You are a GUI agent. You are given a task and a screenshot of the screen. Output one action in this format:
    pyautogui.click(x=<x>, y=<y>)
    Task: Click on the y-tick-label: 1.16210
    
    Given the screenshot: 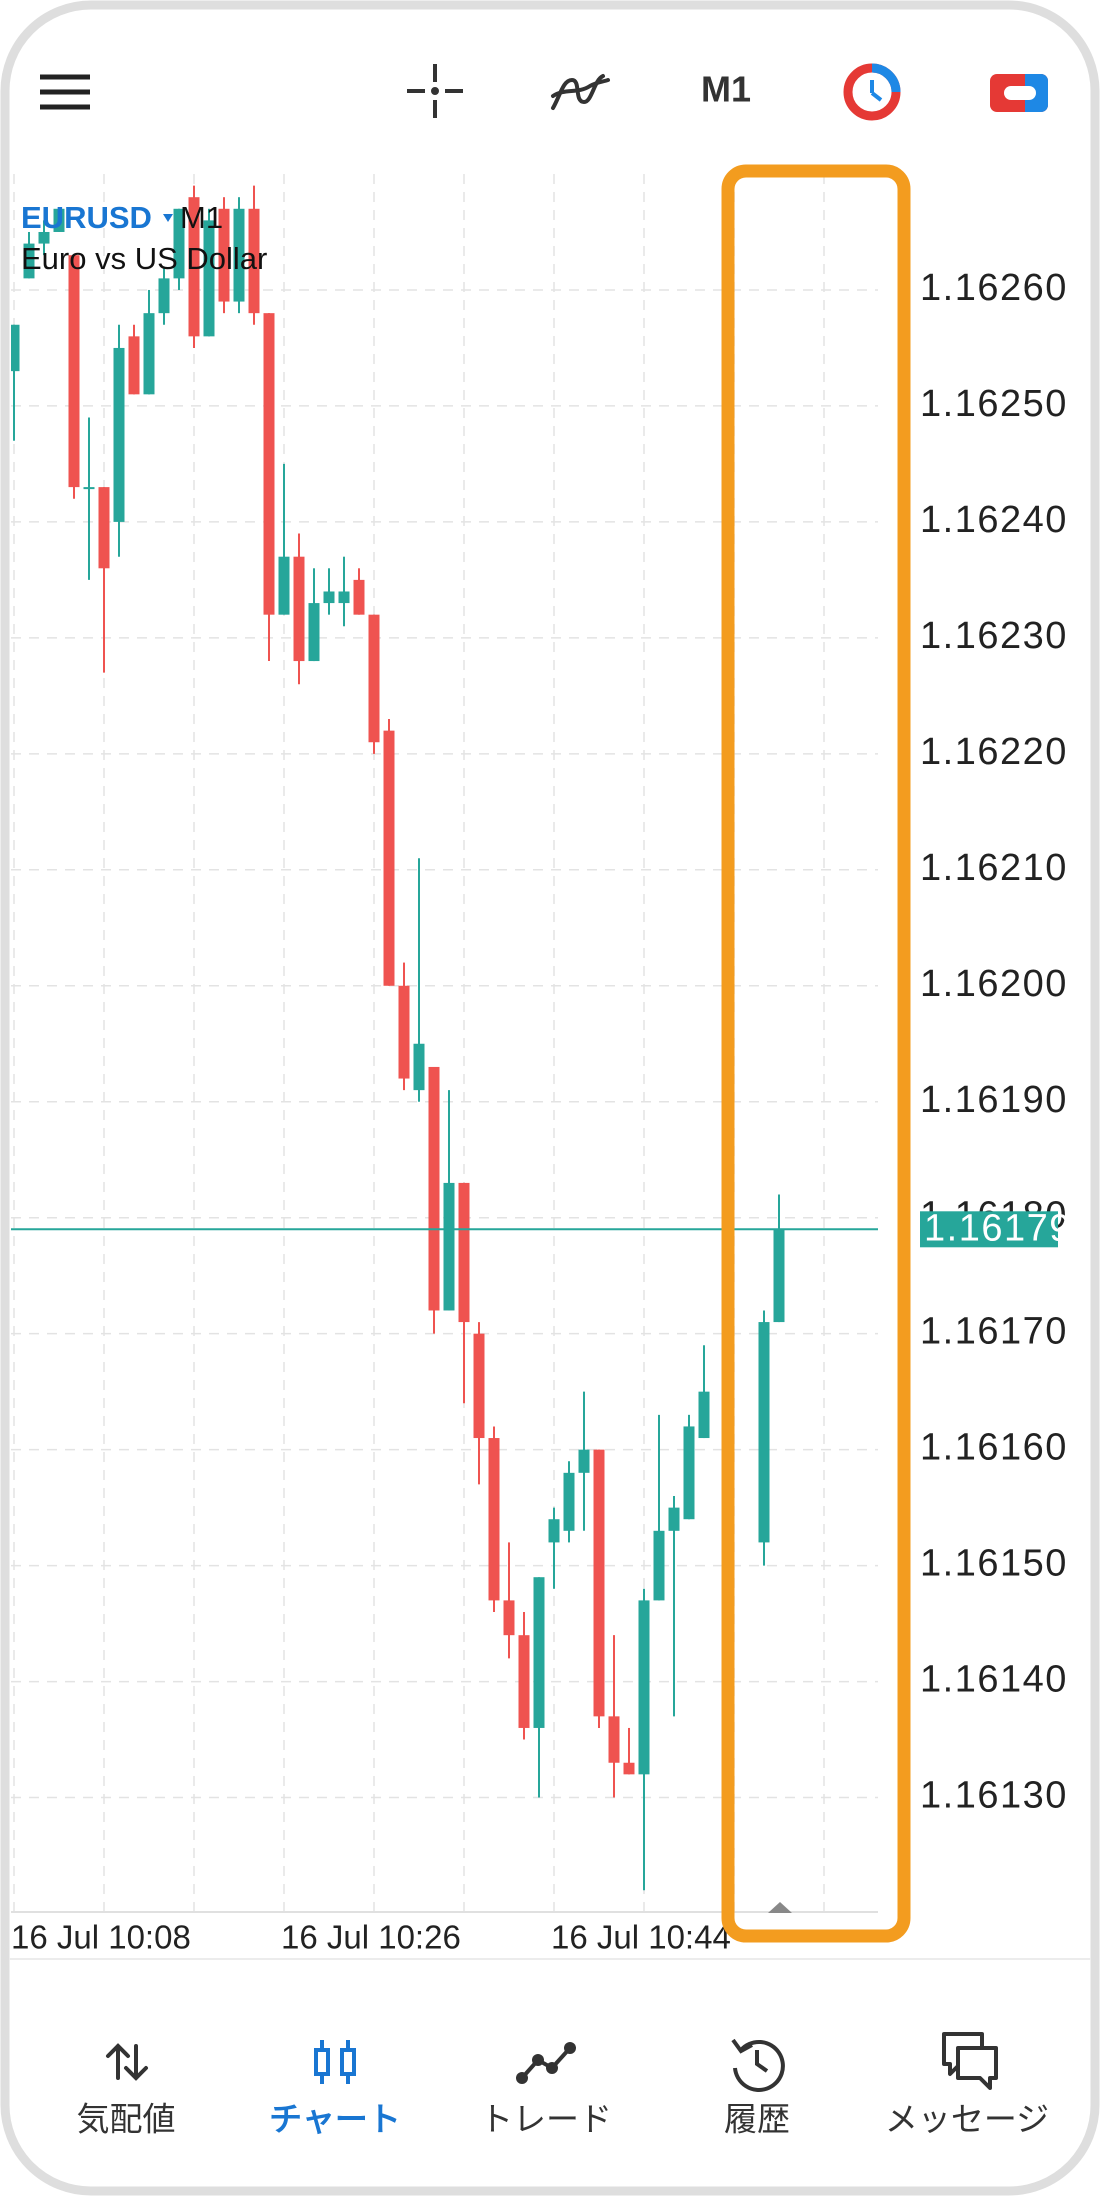 What is the action you would take?
    pyautogui.click(x=994, y=868)
    